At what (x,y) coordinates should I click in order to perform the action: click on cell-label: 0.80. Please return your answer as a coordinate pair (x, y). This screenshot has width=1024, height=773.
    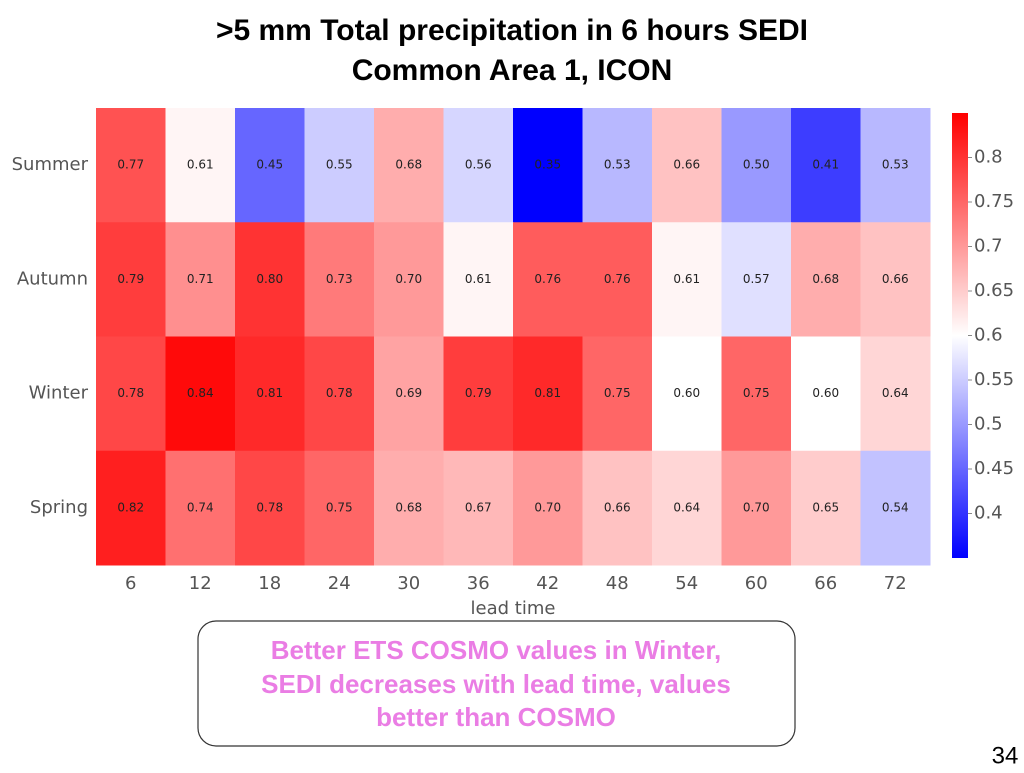
    Looking at the image, I should click on (269, 279).